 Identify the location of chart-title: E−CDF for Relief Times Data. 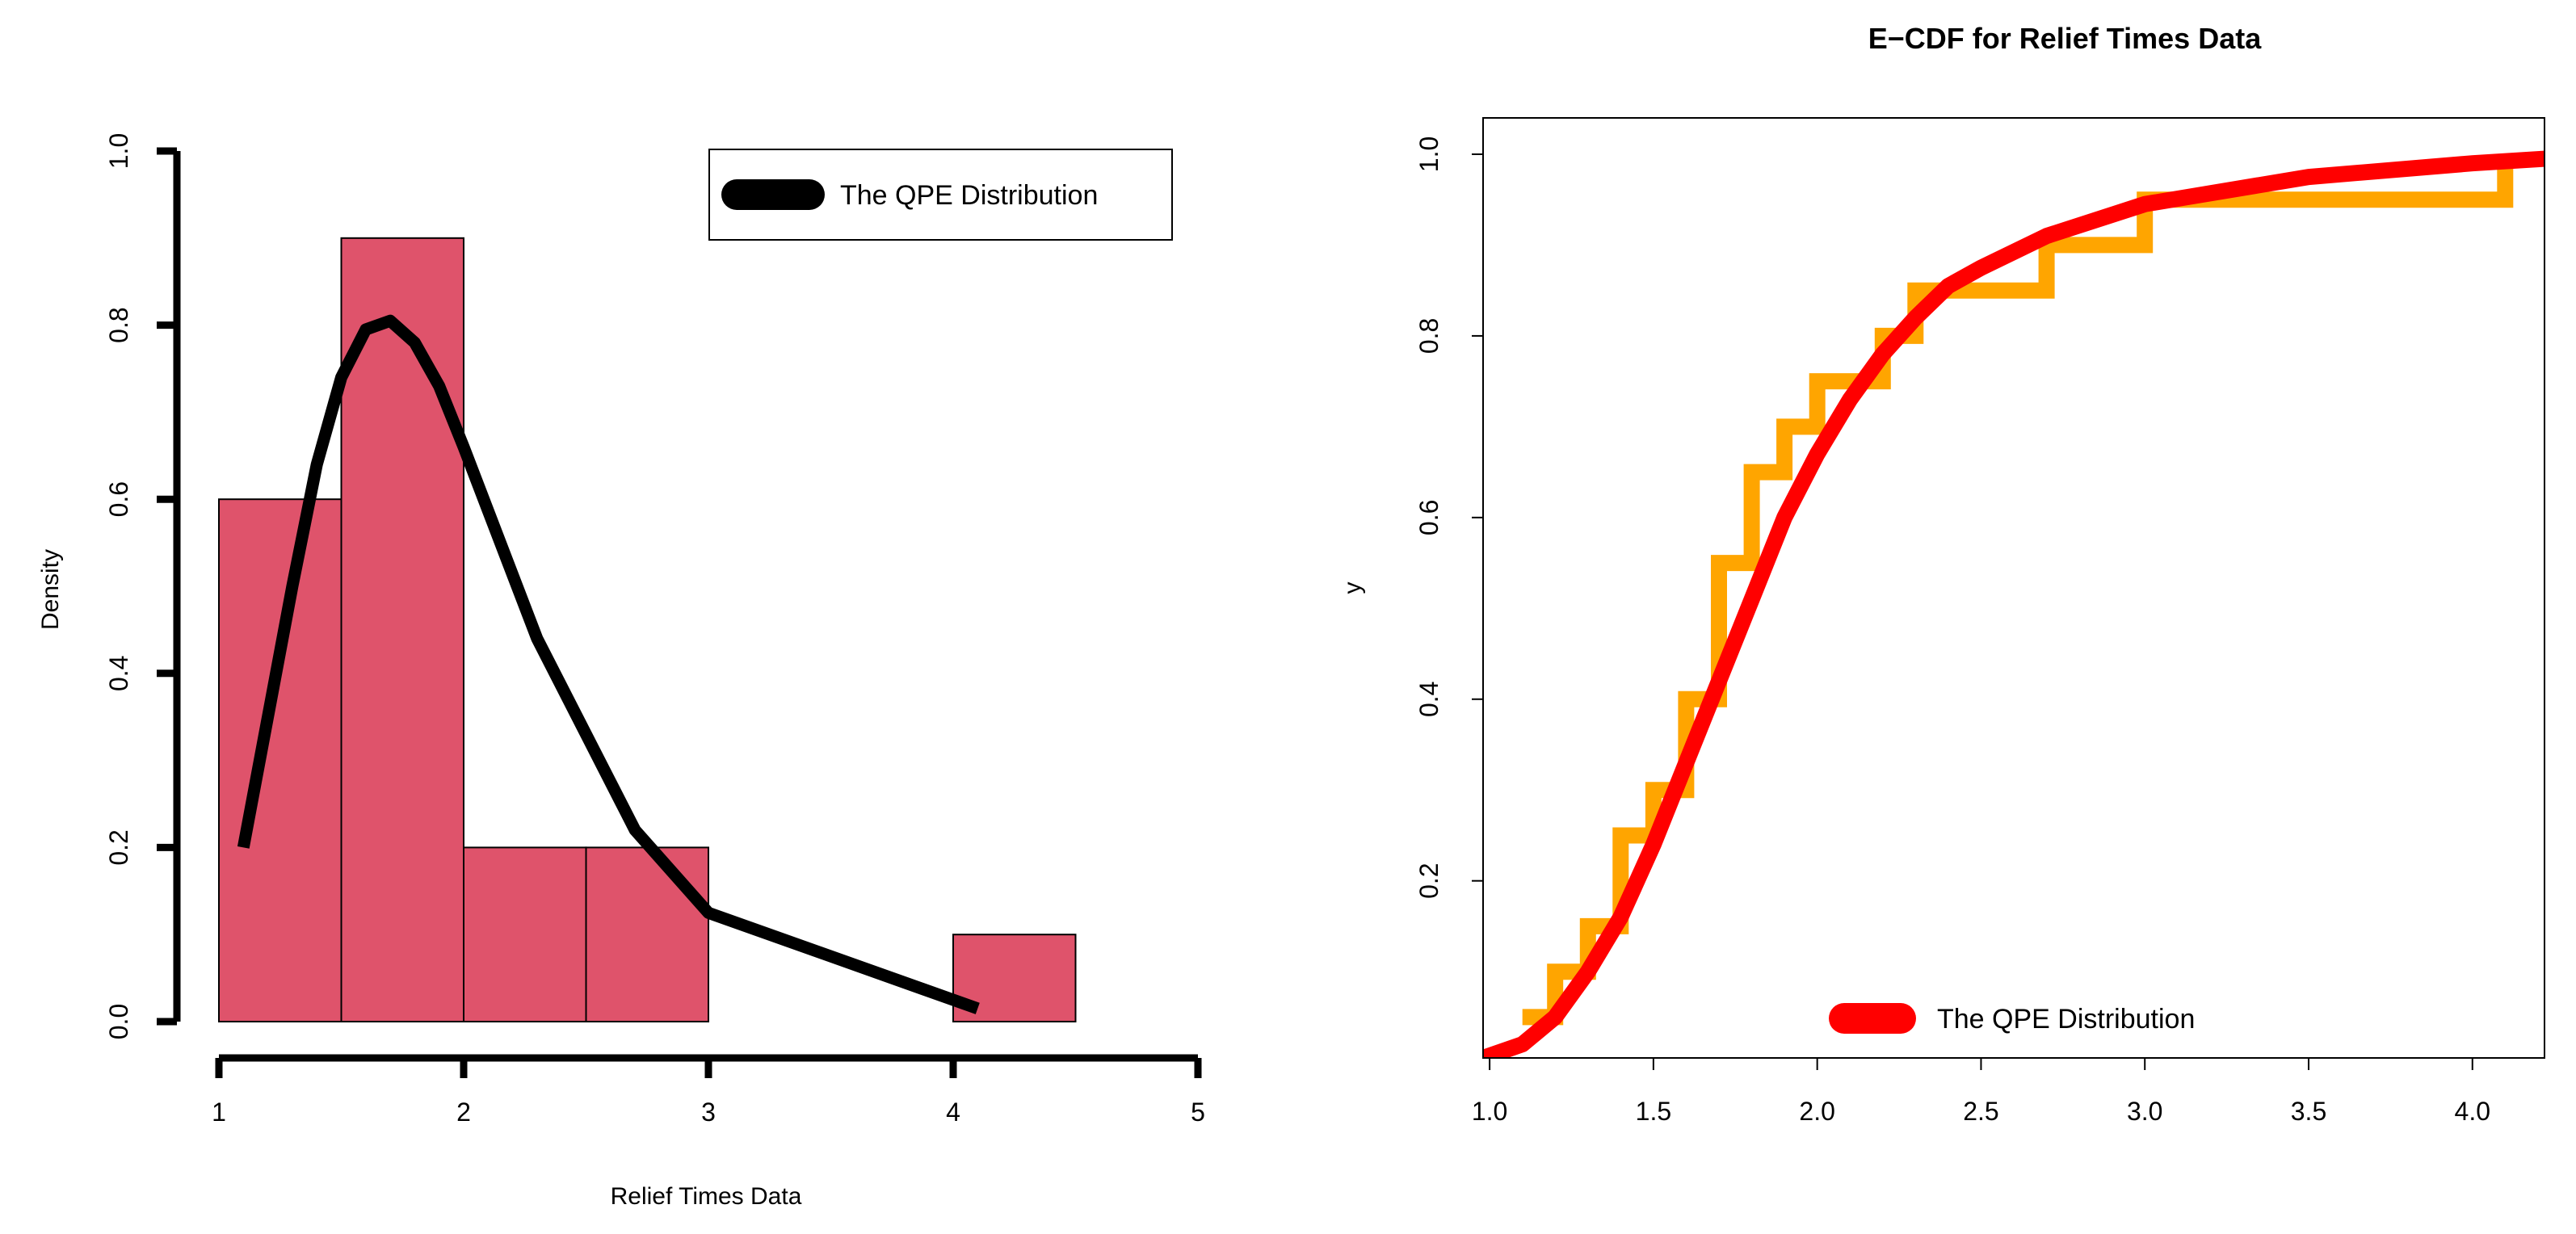
(2065, 38).